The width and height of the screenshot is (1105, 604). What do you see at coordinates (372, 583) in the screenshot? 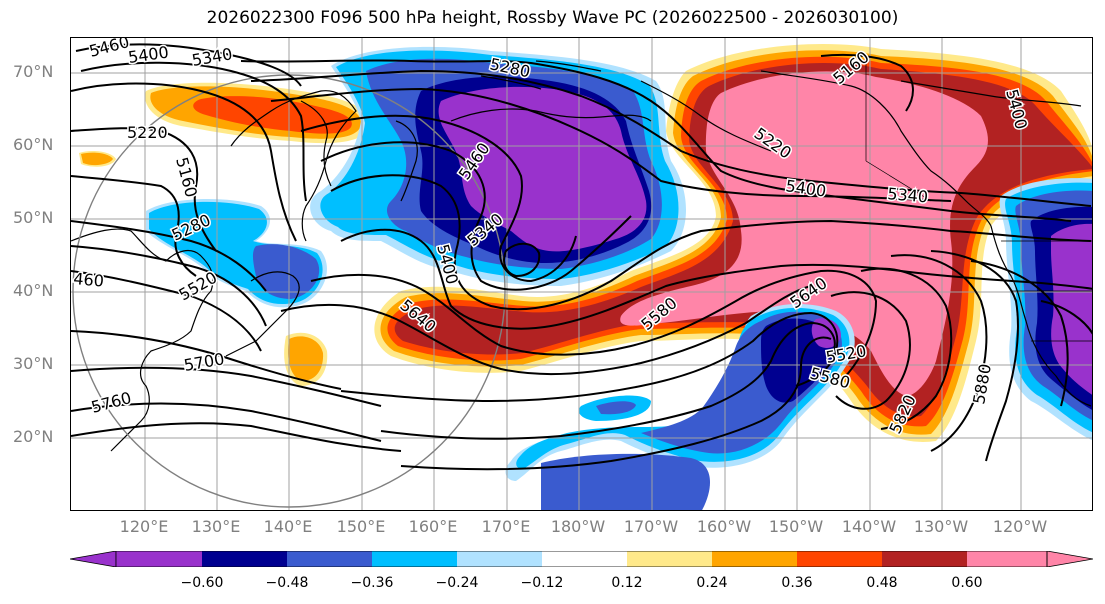
I see `colorbar-tick: −0.36` at bounding box center [372, 583].